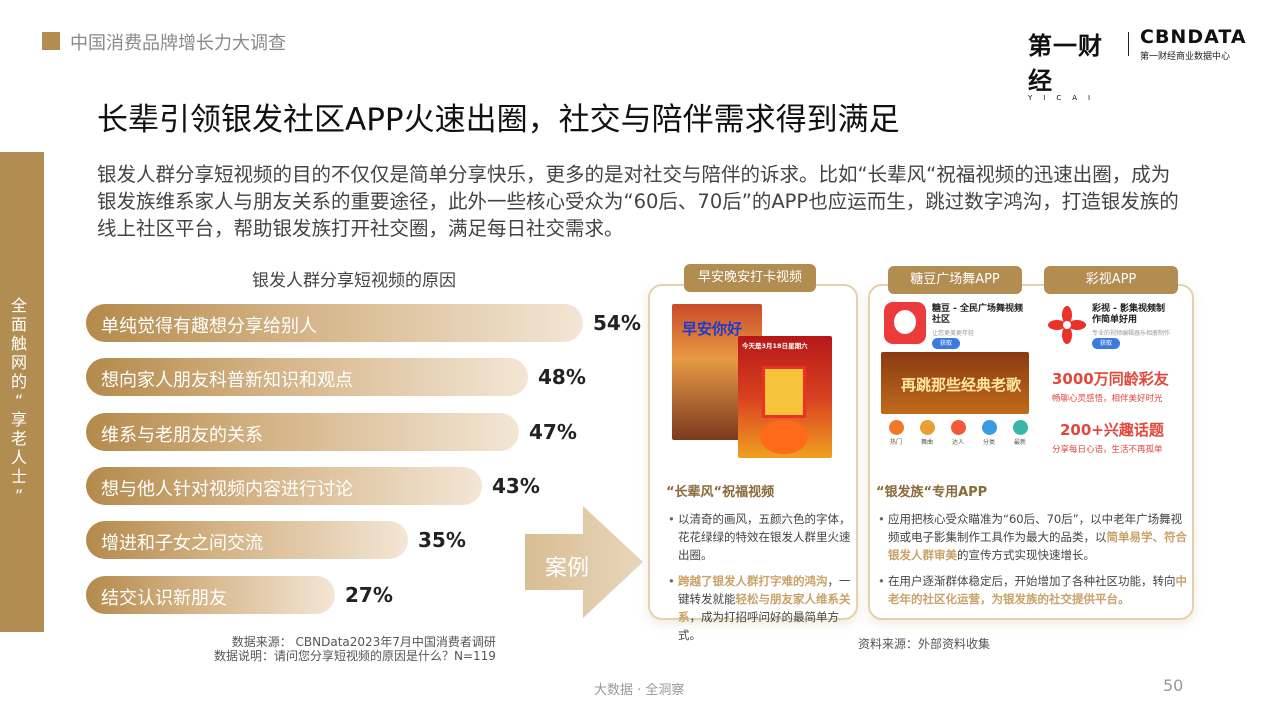 This screenshot has height=720, width=1280. Describe the element at coordinates (209, 326) in the screenshot. I see `bar-category-label: 单纯觉得有趣想分享给别人` at that location.